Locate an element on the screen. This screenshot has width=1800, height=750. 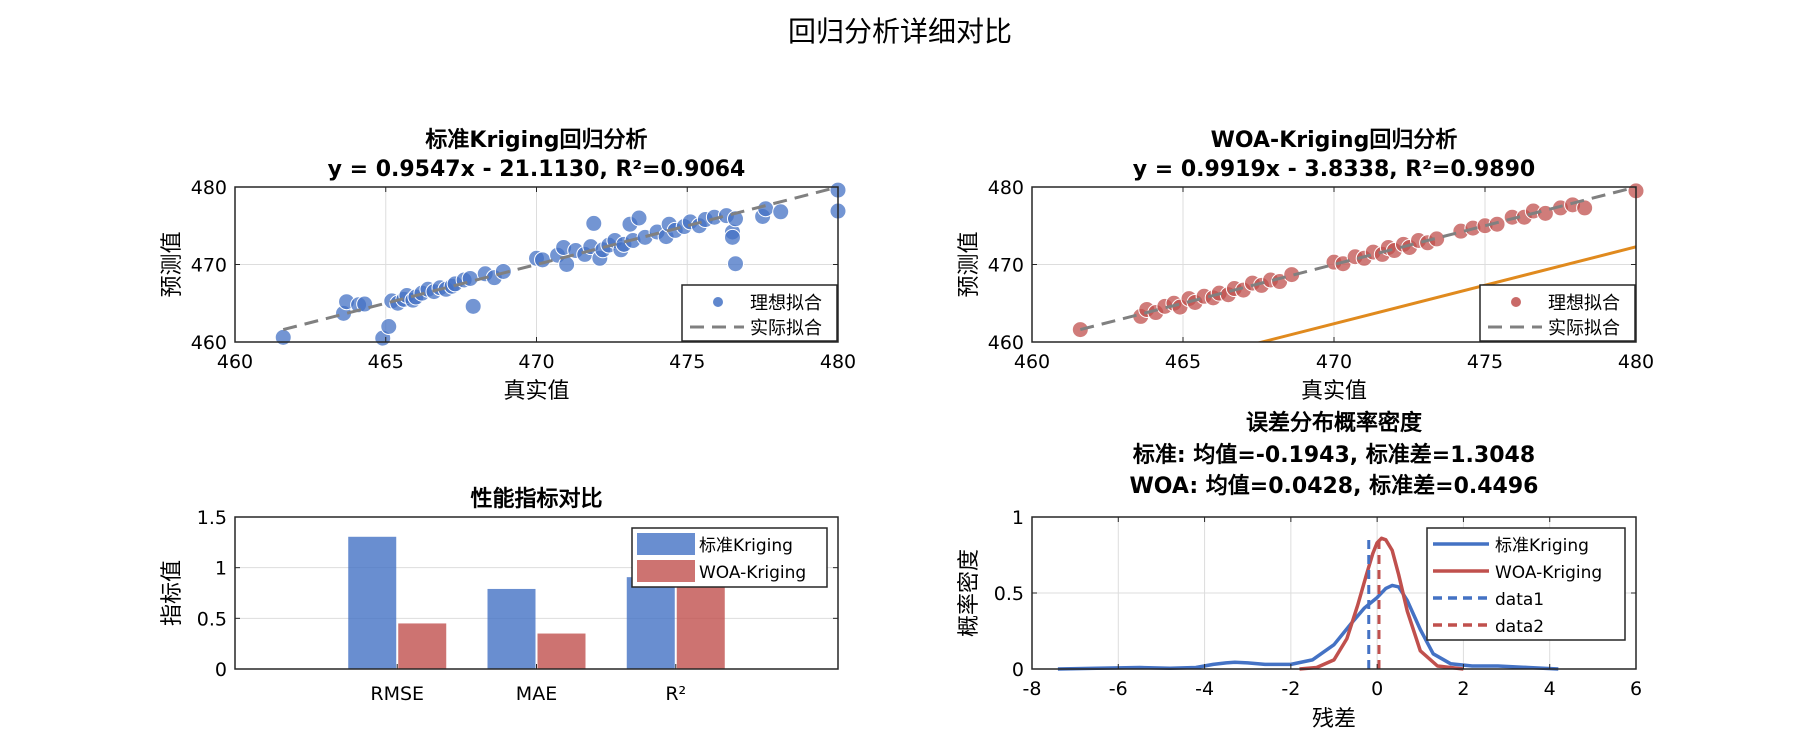
std-y-tick-label: 470 is located at coordinates (209, 266).